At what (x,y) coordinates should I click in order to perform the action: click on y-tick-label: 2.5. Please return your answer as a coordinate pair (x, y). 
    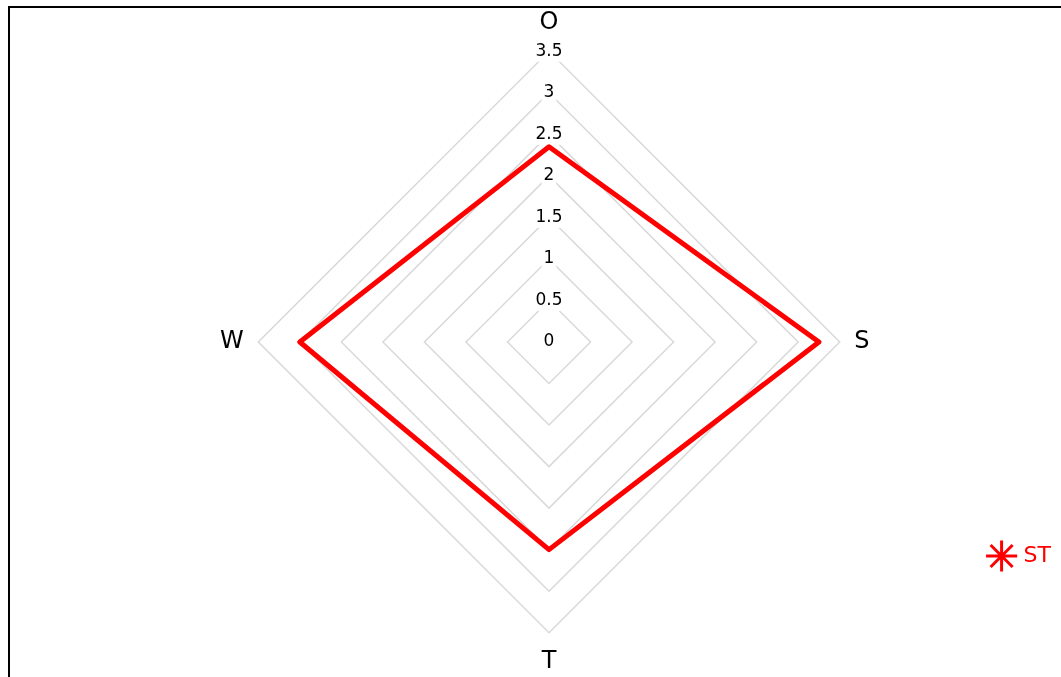
    Looking at the image, I should click on (549, 132).